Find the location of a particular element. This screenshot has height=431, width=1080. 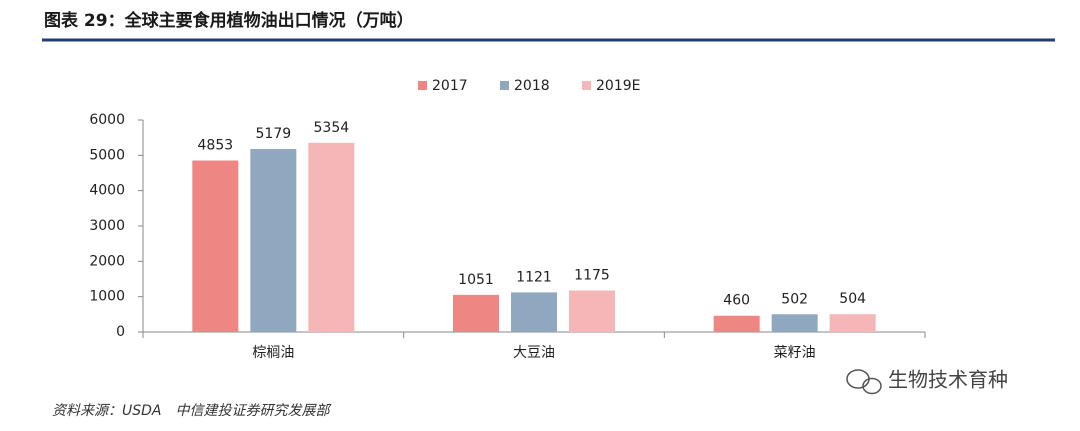

legend-label: 2017 is located at coordinates (450, 86).